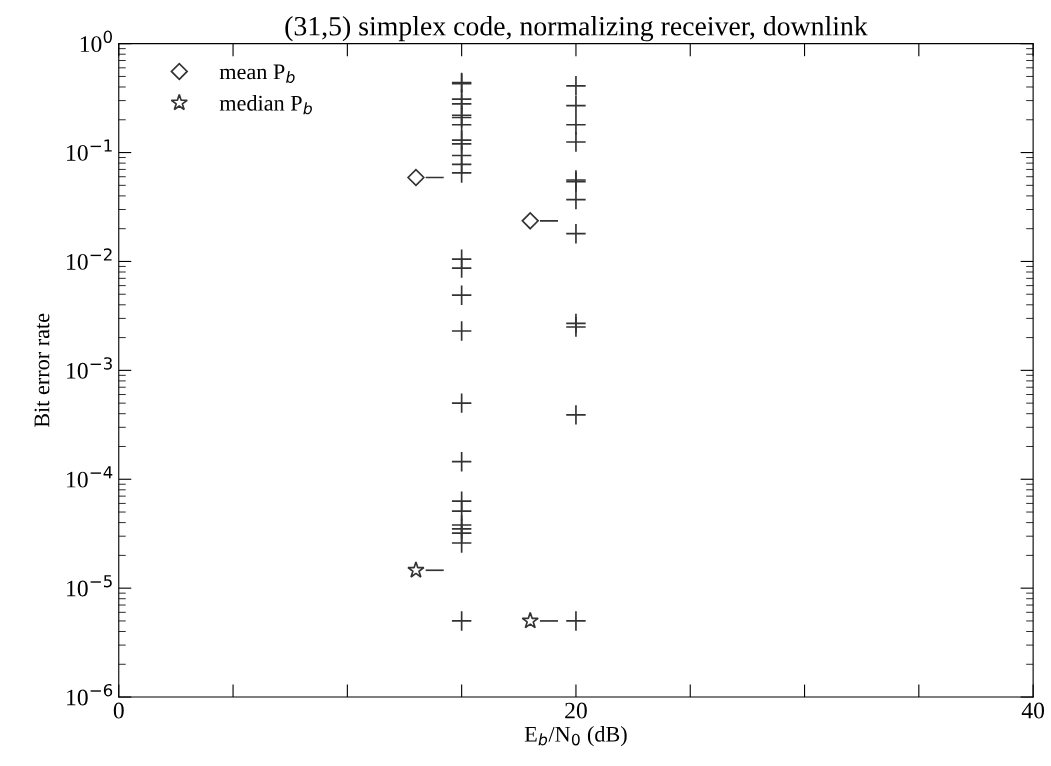 The image size is (1051, 766). What do you see at coordinates (576, 710) in the screenshot?
I see `x-tick-label: 20` at bounding box center [576, 710].